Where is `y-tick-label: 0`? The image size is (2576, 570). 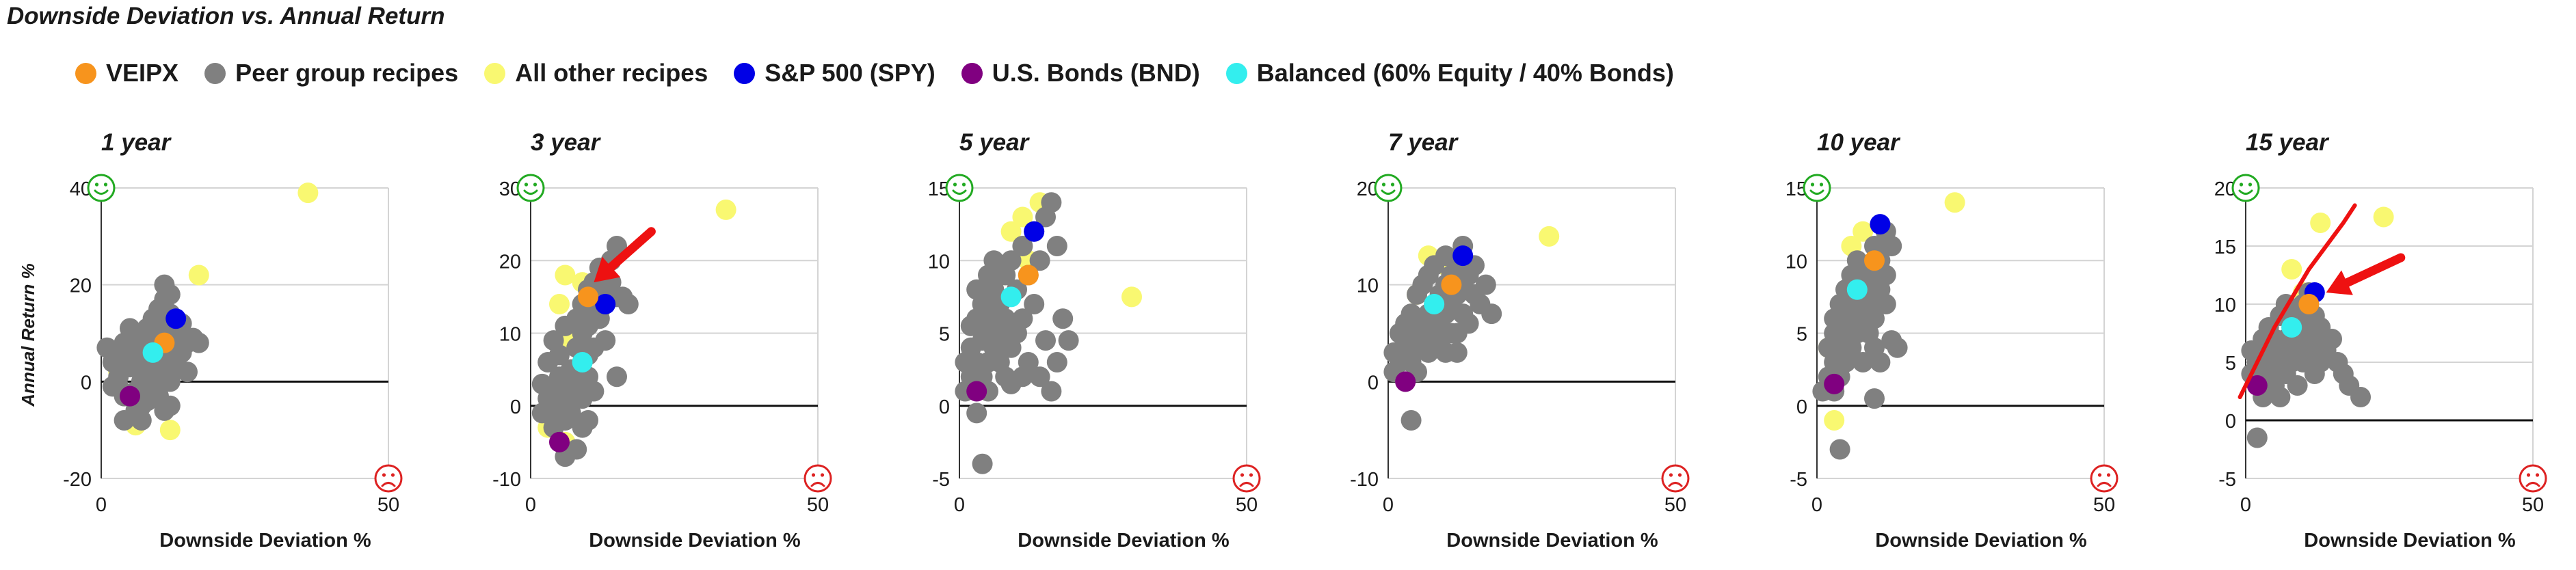
y-tick-label: 0 is located at coordinates (944, 407).